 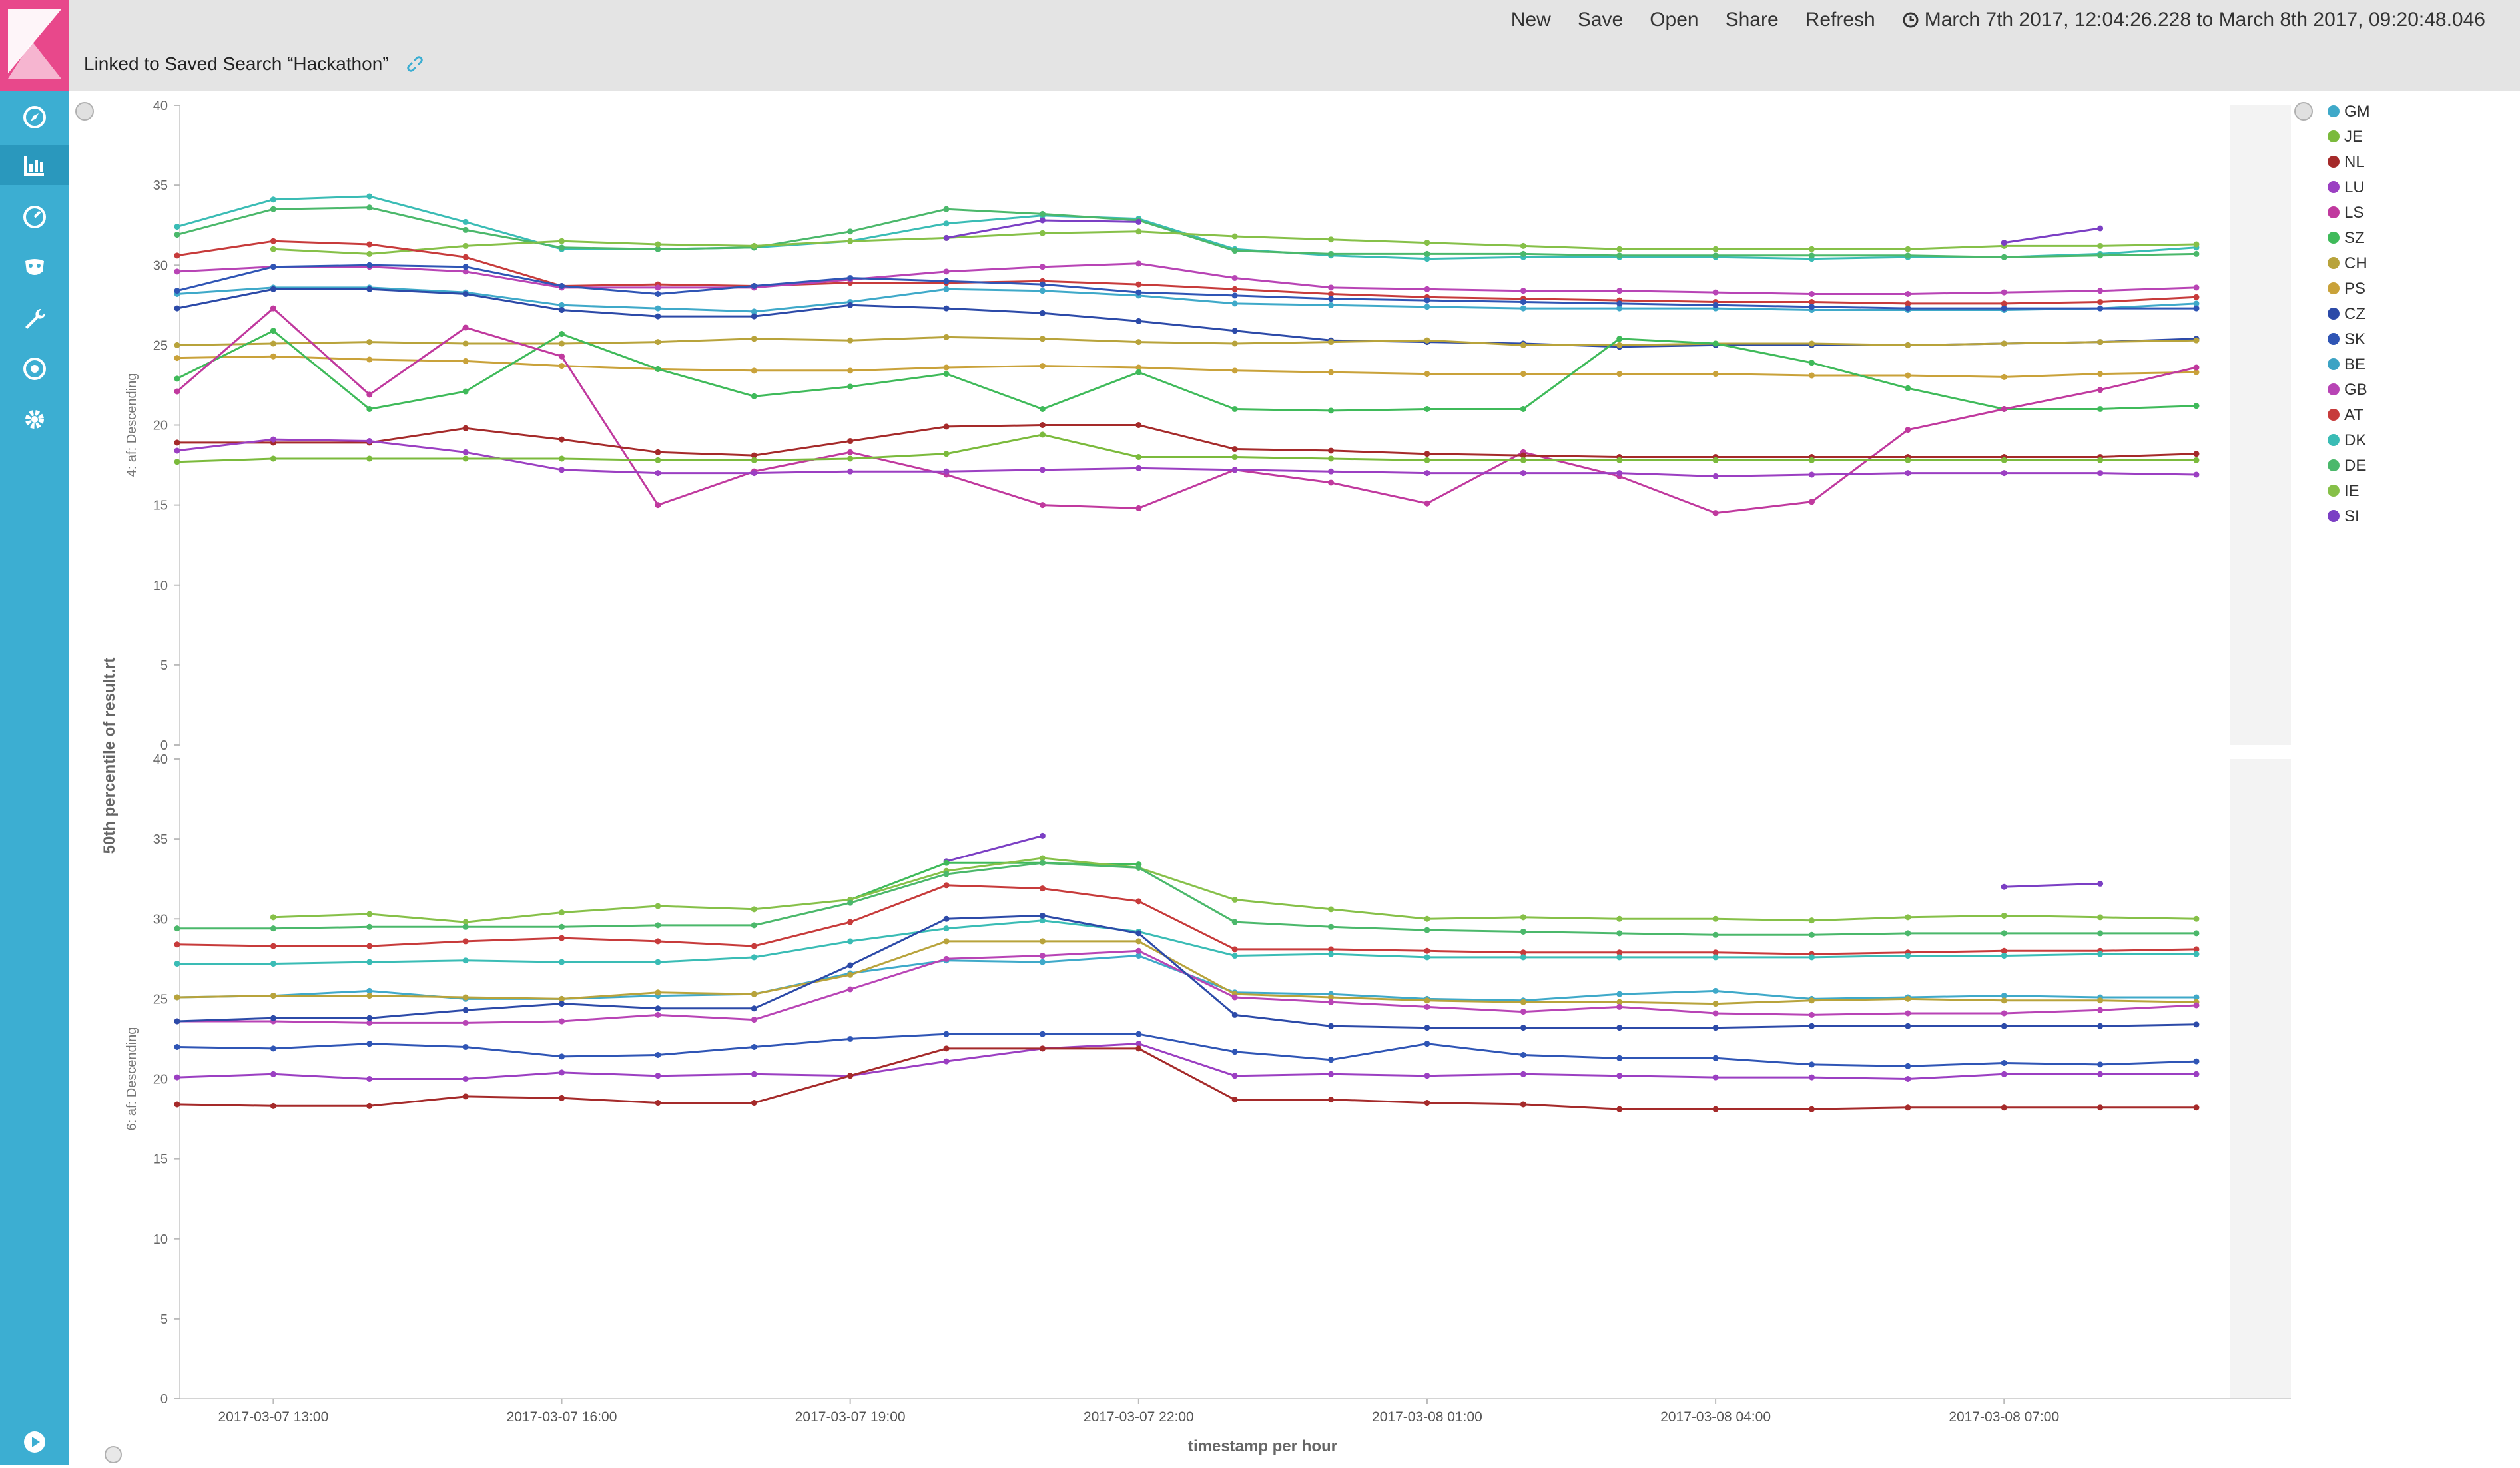 What do you see at coordinates (34, 369) in the screenshot?
I see `eye-icon` at bounding box center [34, 369].